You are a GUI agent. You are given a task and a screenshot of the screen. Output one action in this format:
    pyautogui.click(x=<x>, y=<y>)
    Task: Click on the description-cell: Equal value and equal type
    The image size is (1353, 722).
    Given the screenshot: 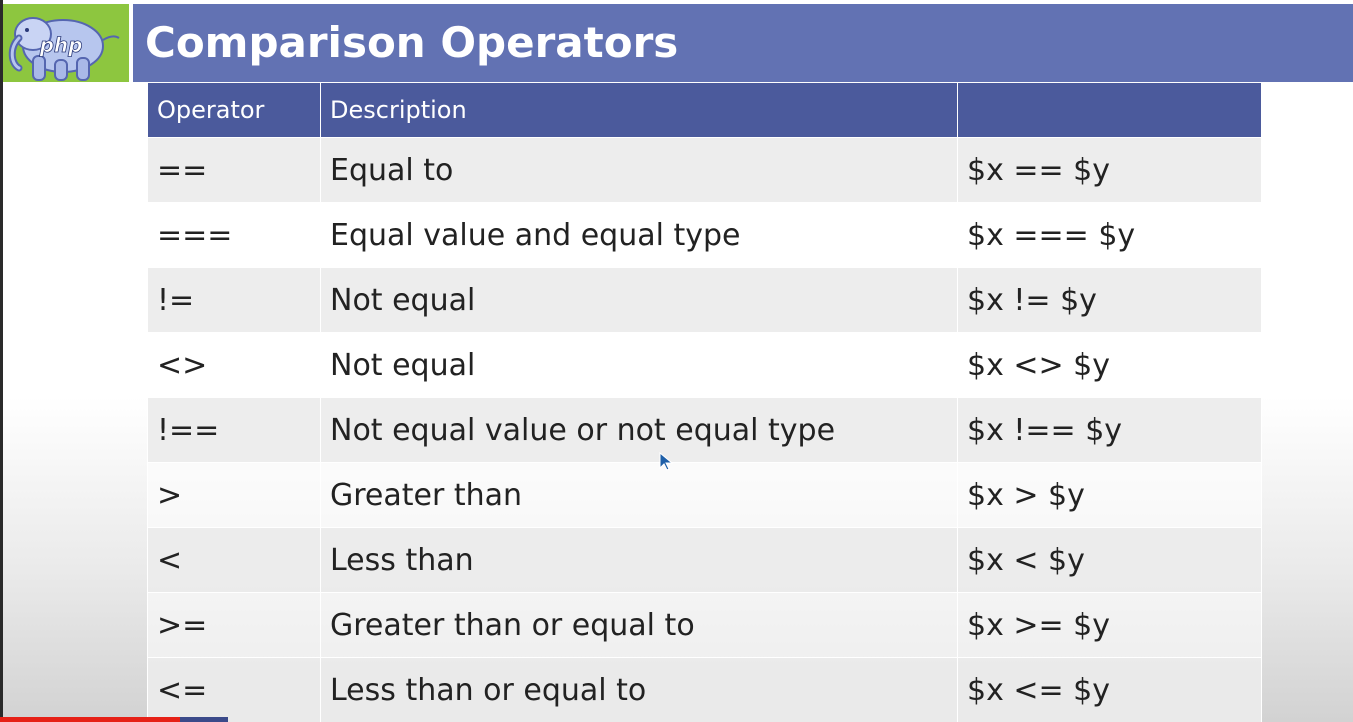 What is the action you would take?
    pyautogui.click(x=639, y=235)
    